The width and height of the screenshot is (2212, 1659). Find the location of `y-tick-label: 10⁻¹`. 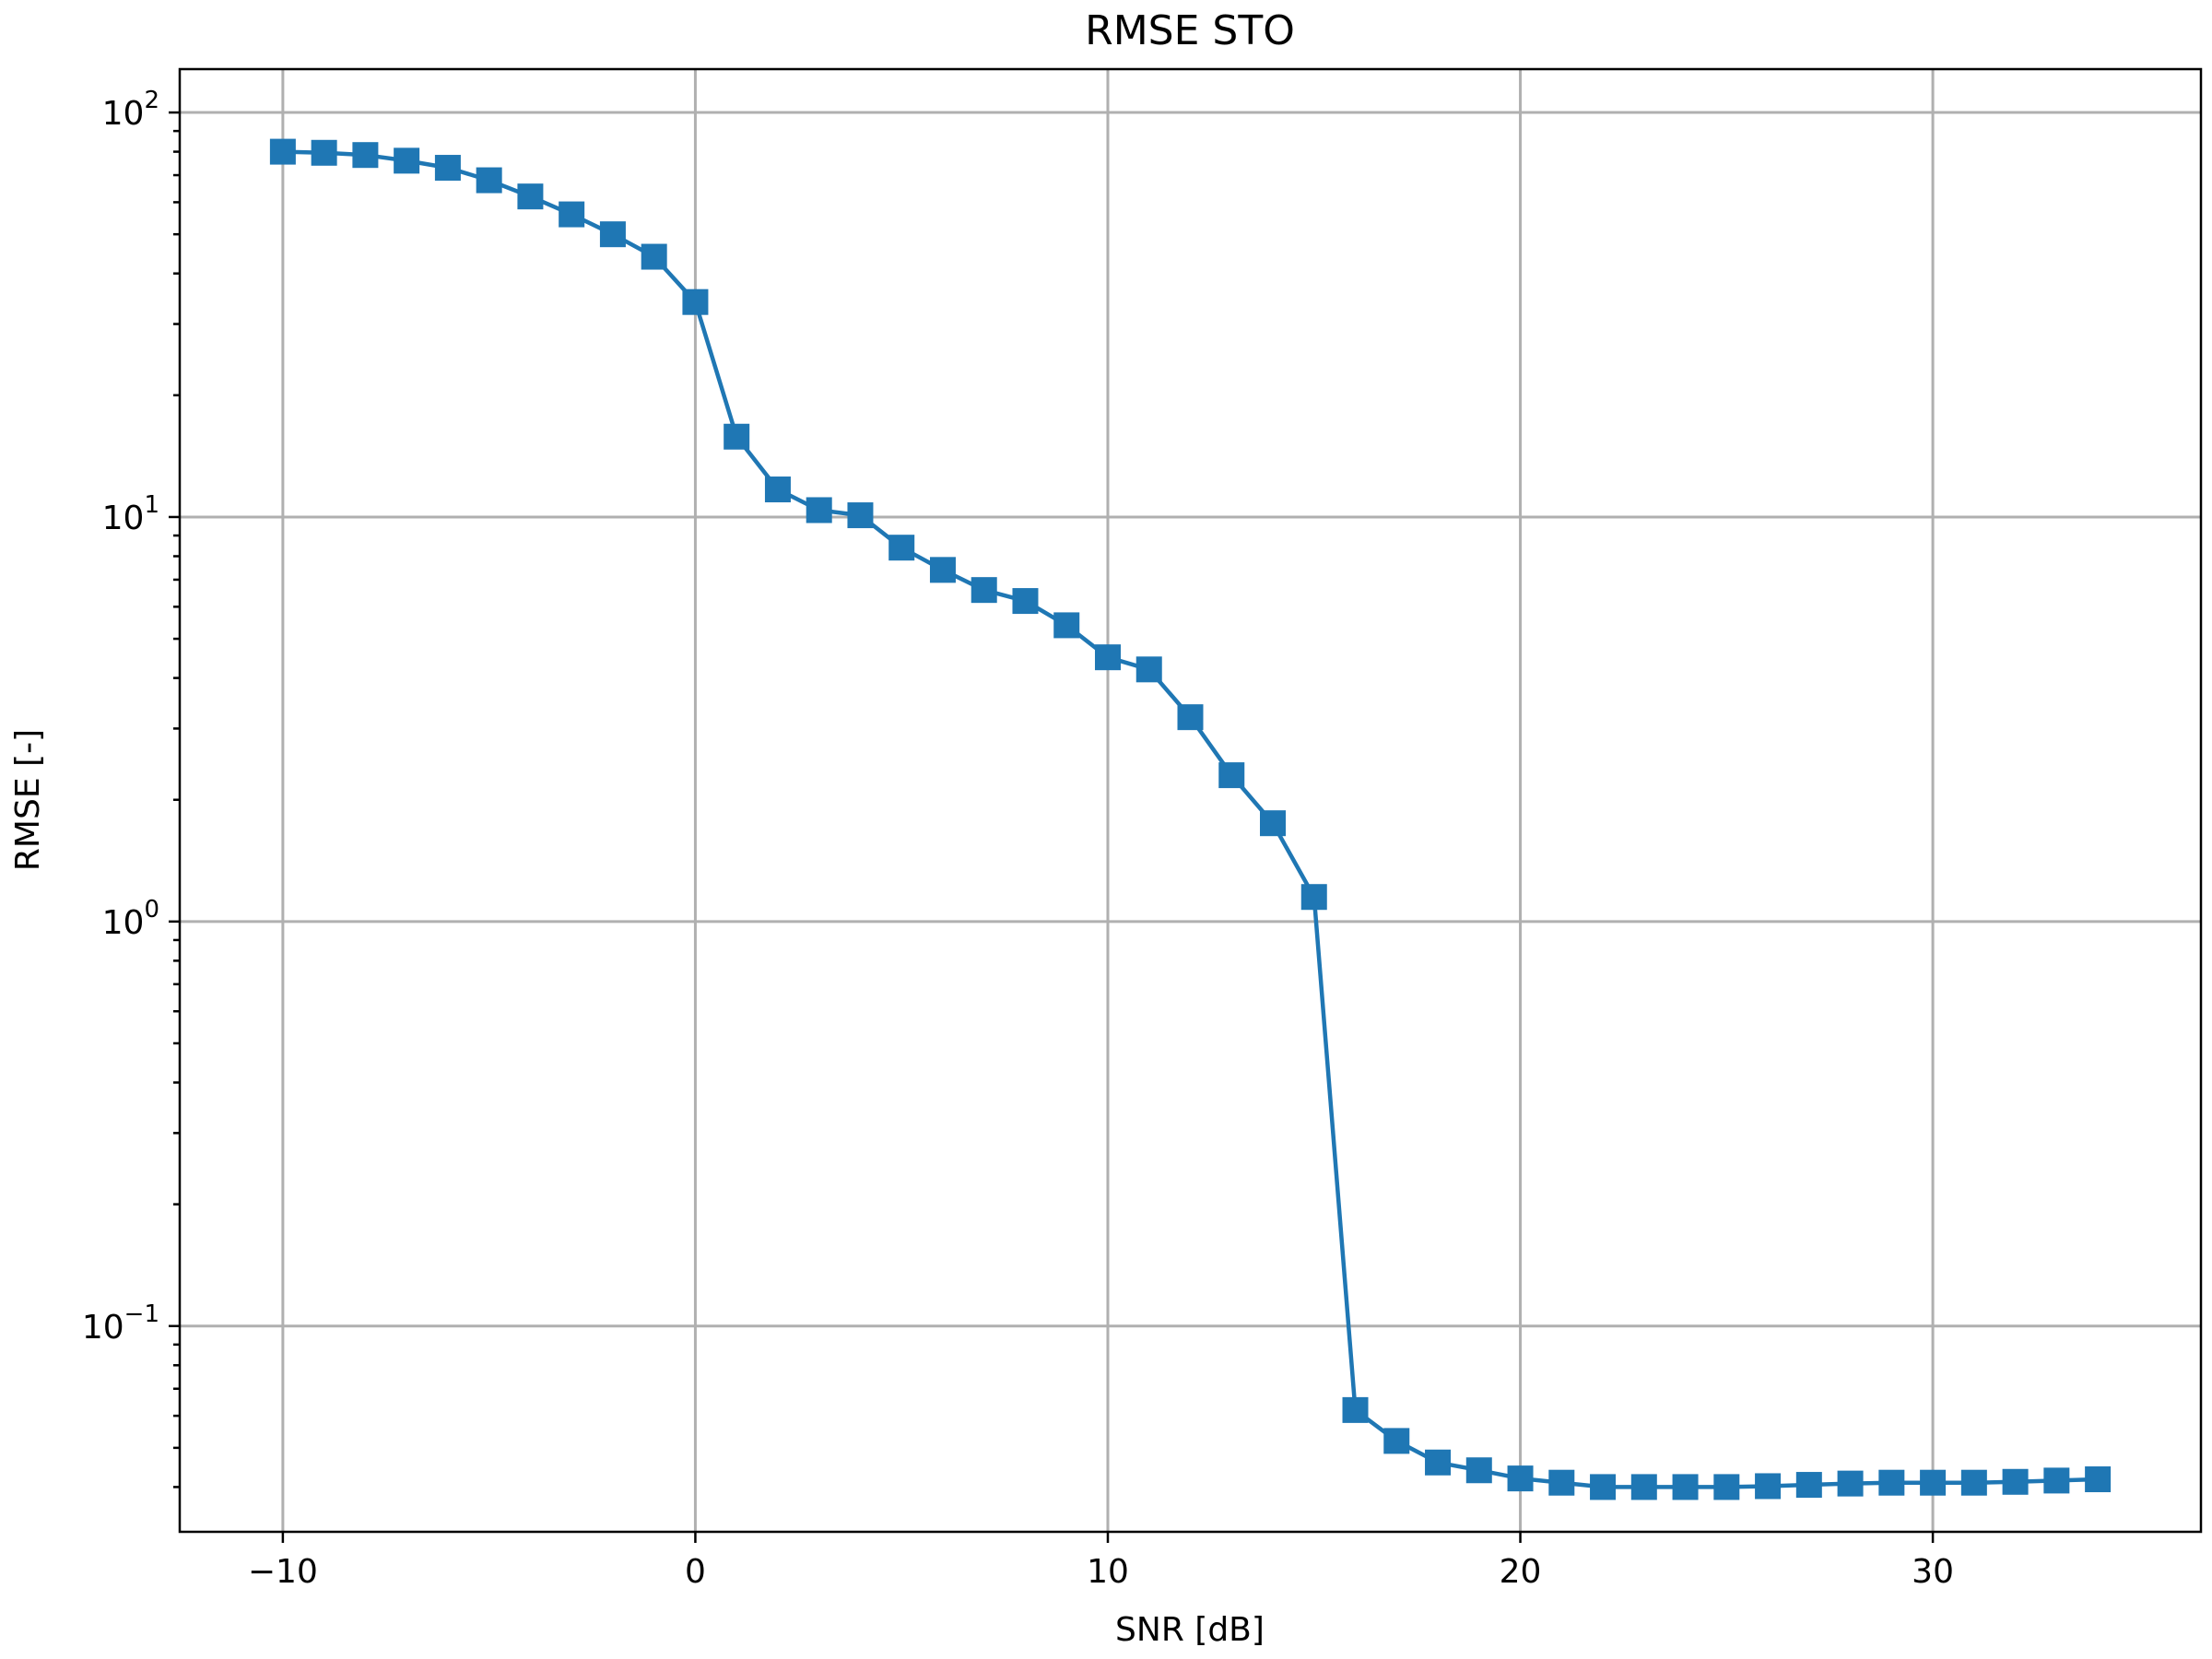

y-tick-label: 10⁻¹ is located at coordinates (120, 1323).